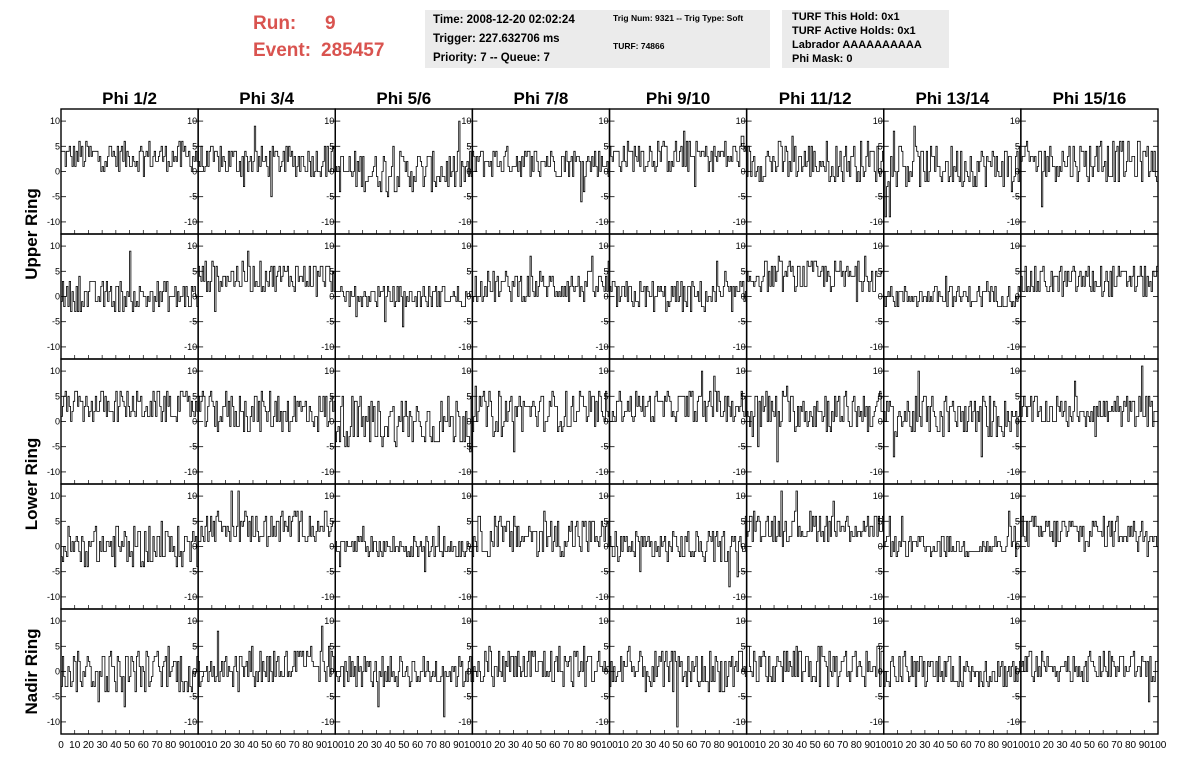  What do you see at coordinates (318, 37) in the screenshot?
I see `run-event-block: Run: 9 Event: 285457` at bounding box center [318, 37].